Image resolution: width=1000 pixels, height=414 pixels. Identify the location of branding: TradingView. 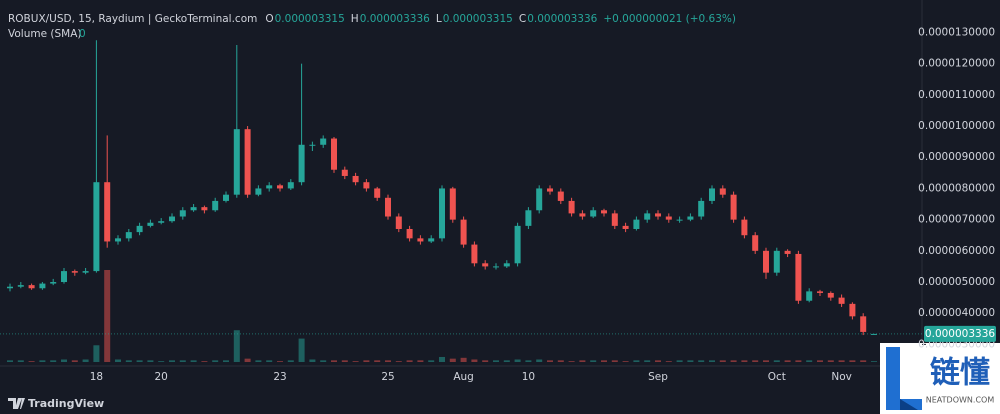
(56, 403).